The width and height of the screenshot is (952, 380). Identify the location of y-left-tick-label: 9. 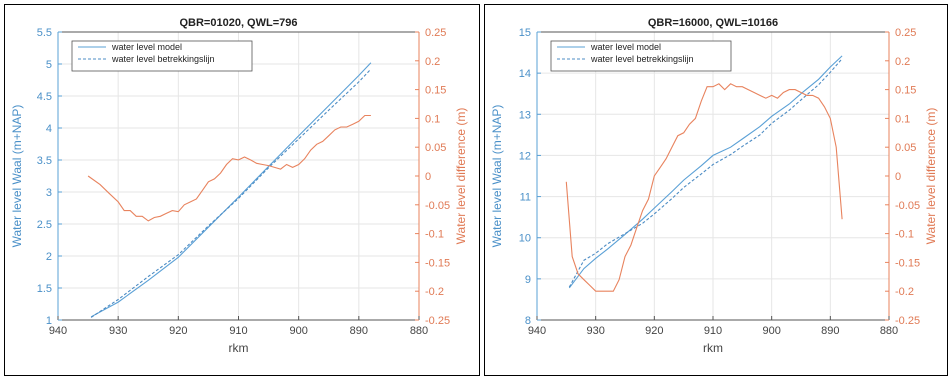
(528, 280).